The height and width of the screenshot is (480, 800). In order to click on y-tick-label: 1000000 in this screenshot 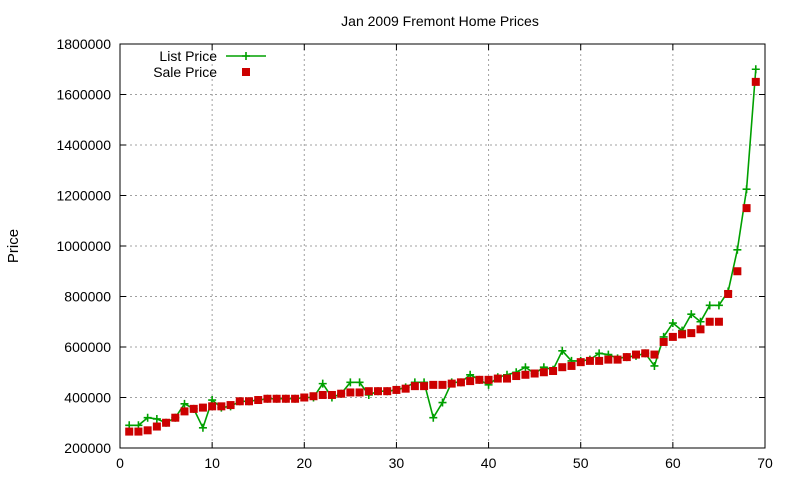, I will do `click(83, 246)`.